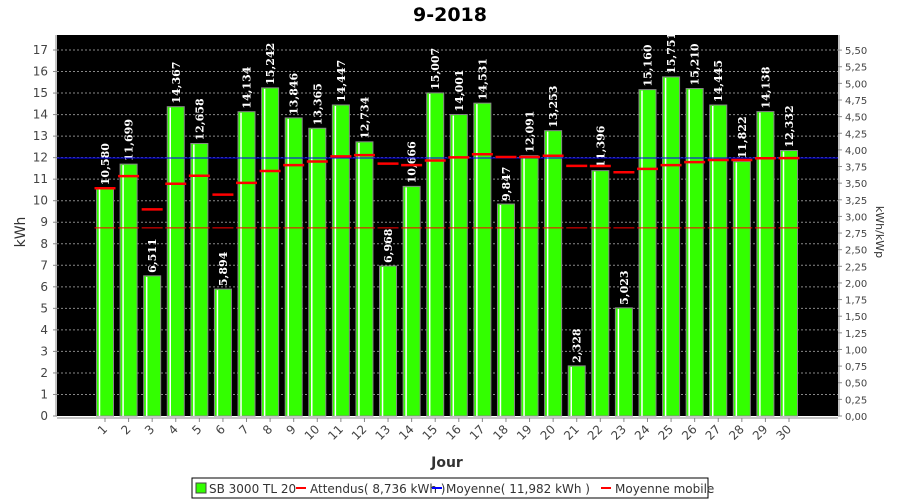  Describe the element at coordinates (642, 432) in the screenshot. I see `x-tick-label: 24` at that location.